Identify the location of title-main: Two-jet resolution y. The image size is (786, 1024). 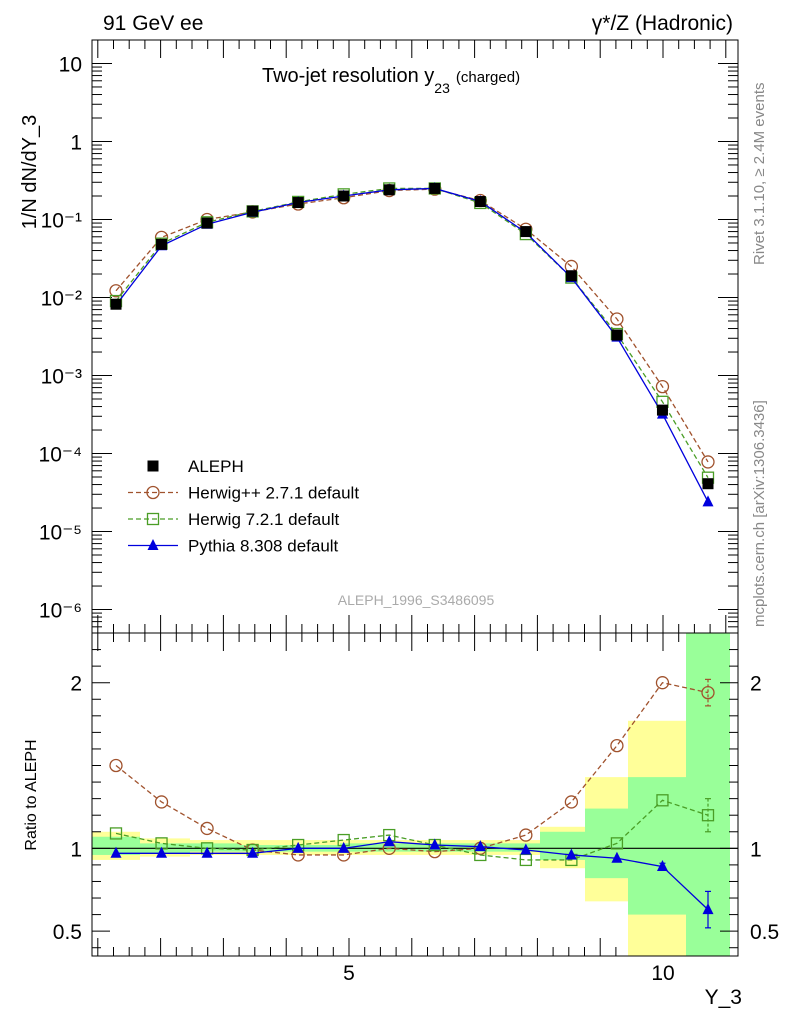
(348, 76).